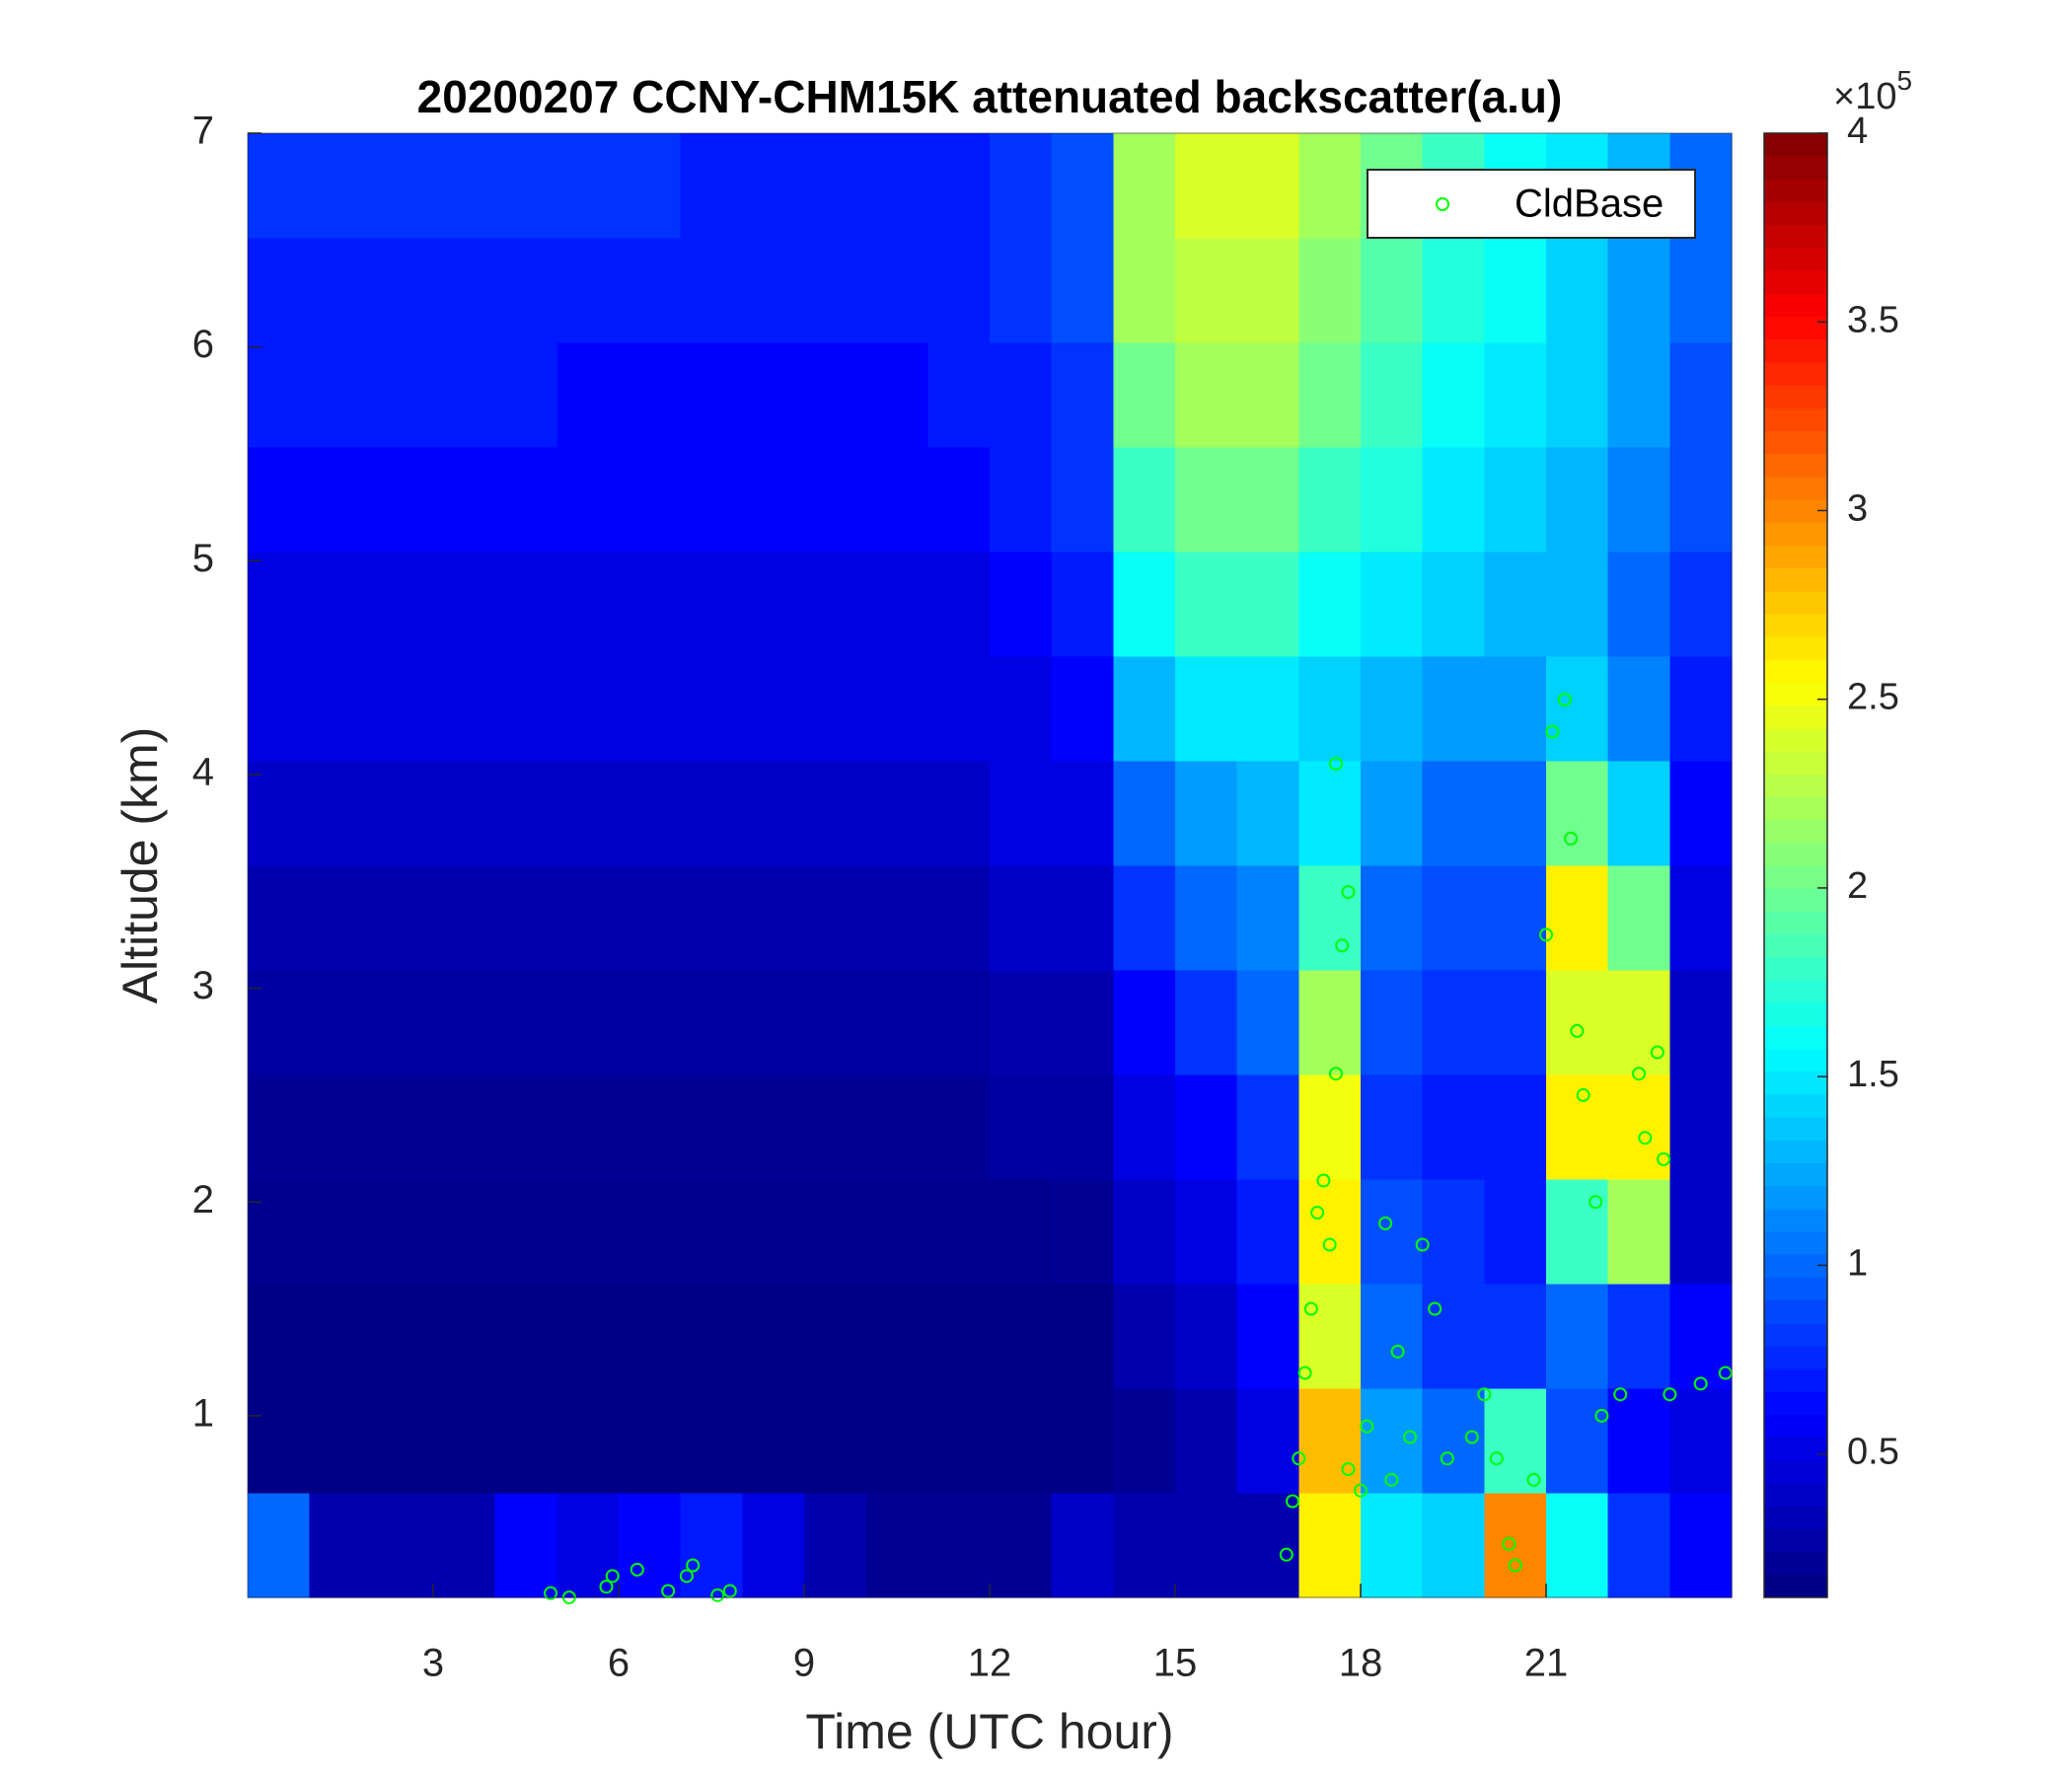 The width and height of the screenshot is (2072, 1776). I want to click on legend-box, so click(1532, 204).